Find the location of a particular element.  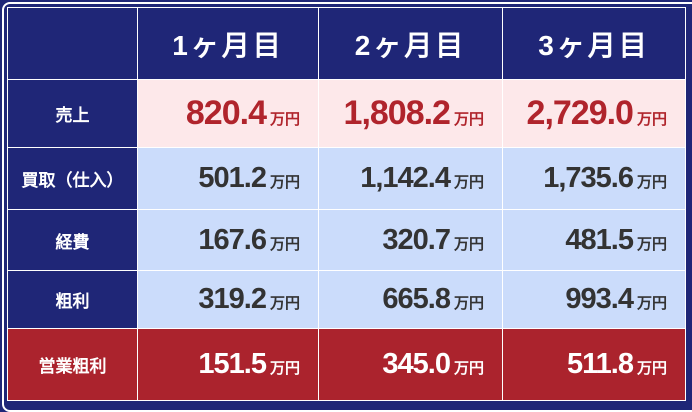

value-cell: 501.2 万円 is located at coordinates (228, 178).